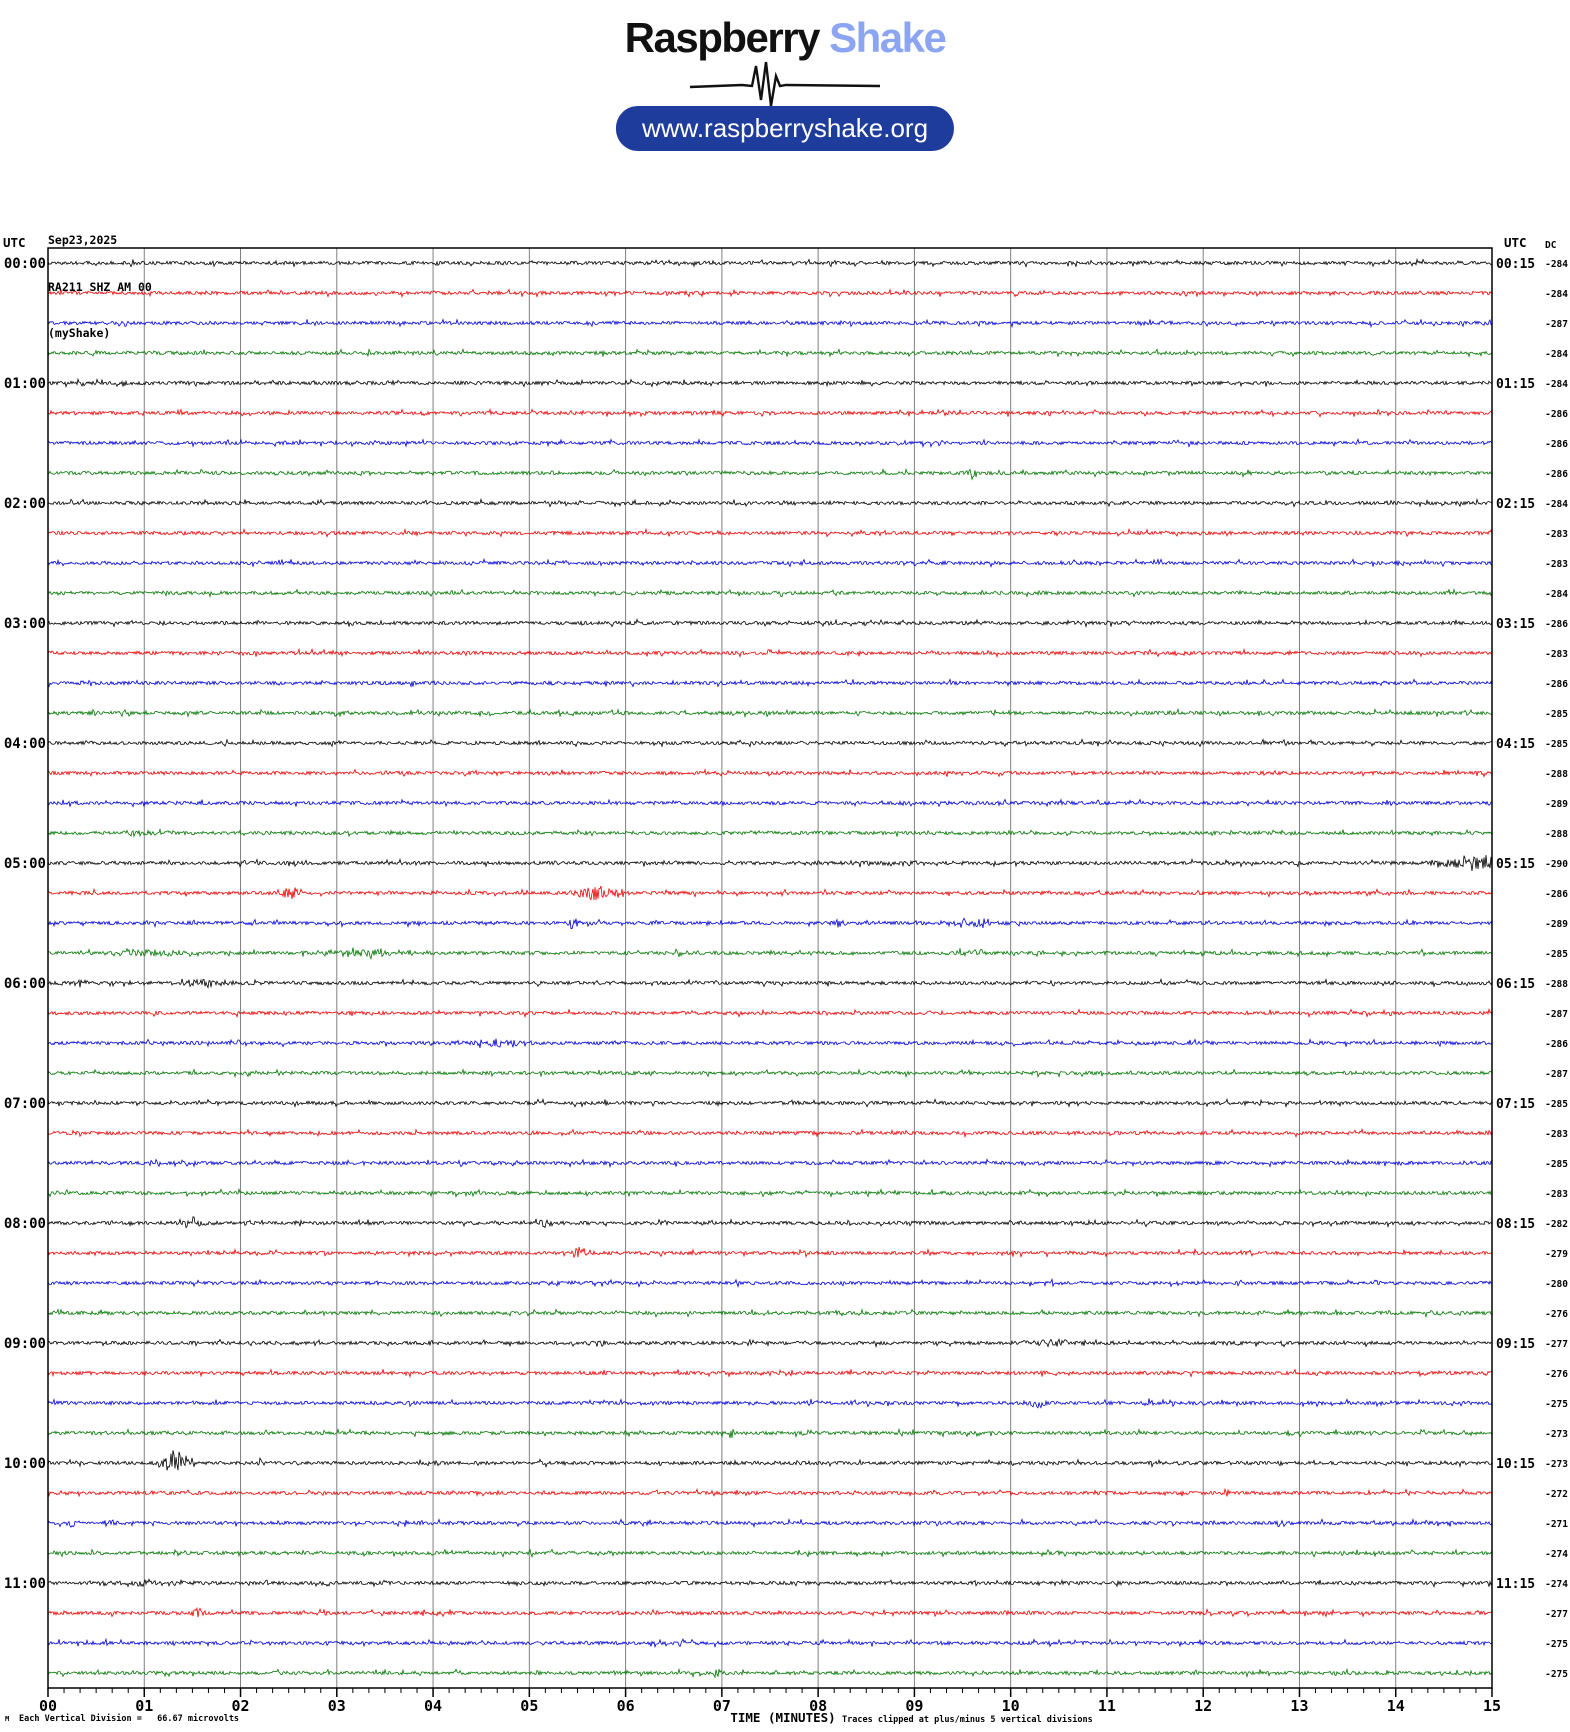 This screenshot has width=1570, height=1732. I want to click on utc-header-left: UTC, so click(14, 242).